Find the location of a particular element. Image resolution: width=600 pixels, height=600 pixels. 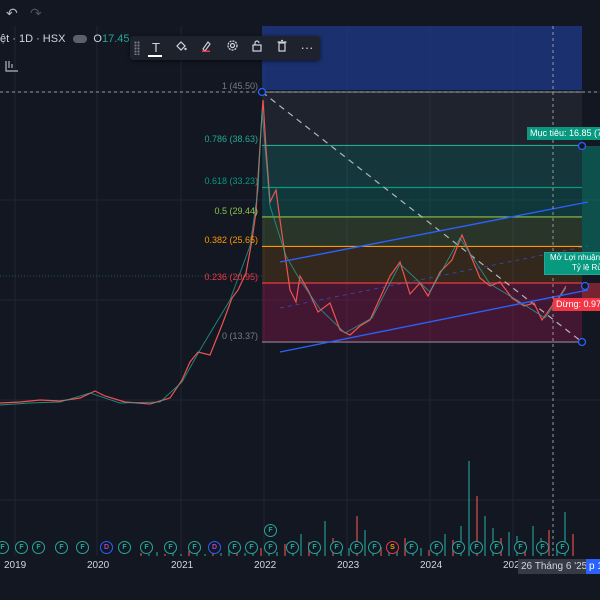

top-bar: ↶ ↷ is located at coordinates (300, 13).